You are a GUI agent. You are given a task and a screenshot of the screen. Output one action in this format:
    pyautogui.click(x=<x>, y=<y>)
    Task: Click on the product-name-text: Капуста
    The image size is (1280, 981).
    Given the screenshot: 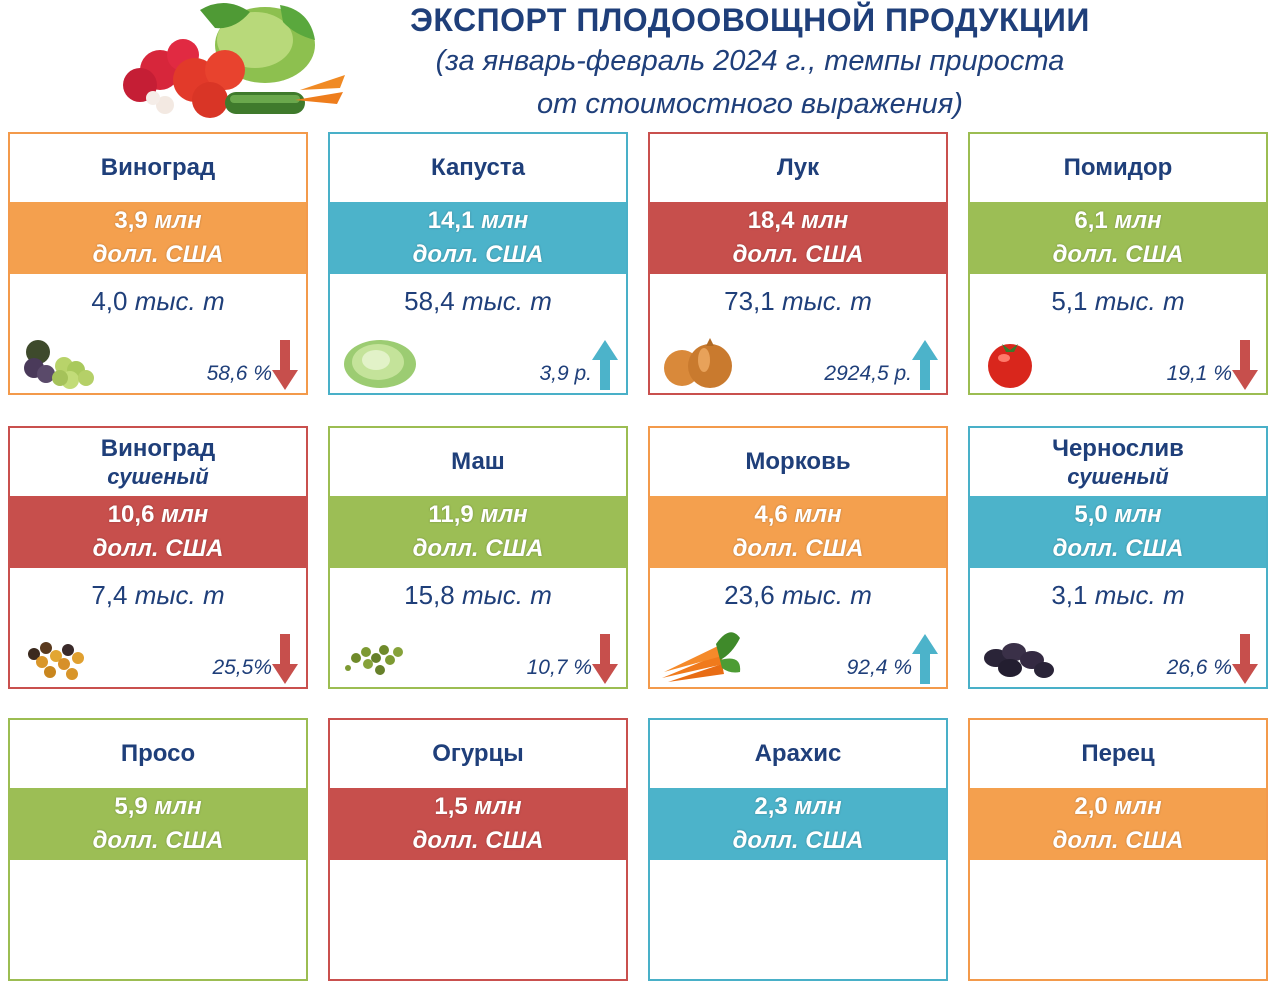 What is the action you would take?
    pyautogui.click(x=478, y=167)
    